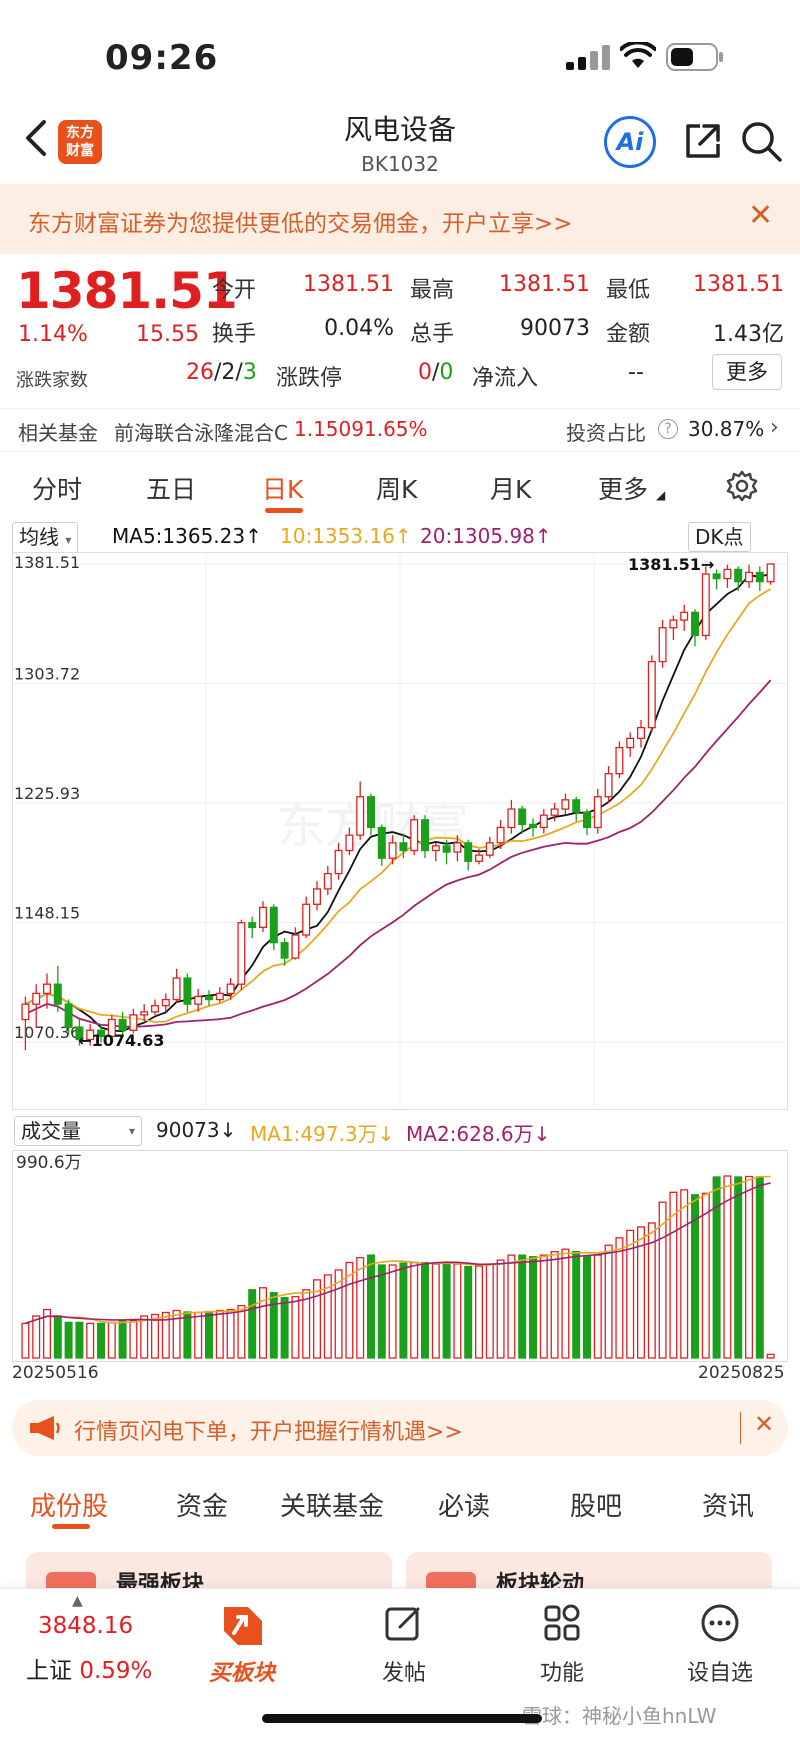 Image resolution: width=800 pixels, height=1738 pixels. What do you see at coordinates (243, 1626) in the screenshot?
I see `buy-sector-icon` at bounding box center [243, 1626].